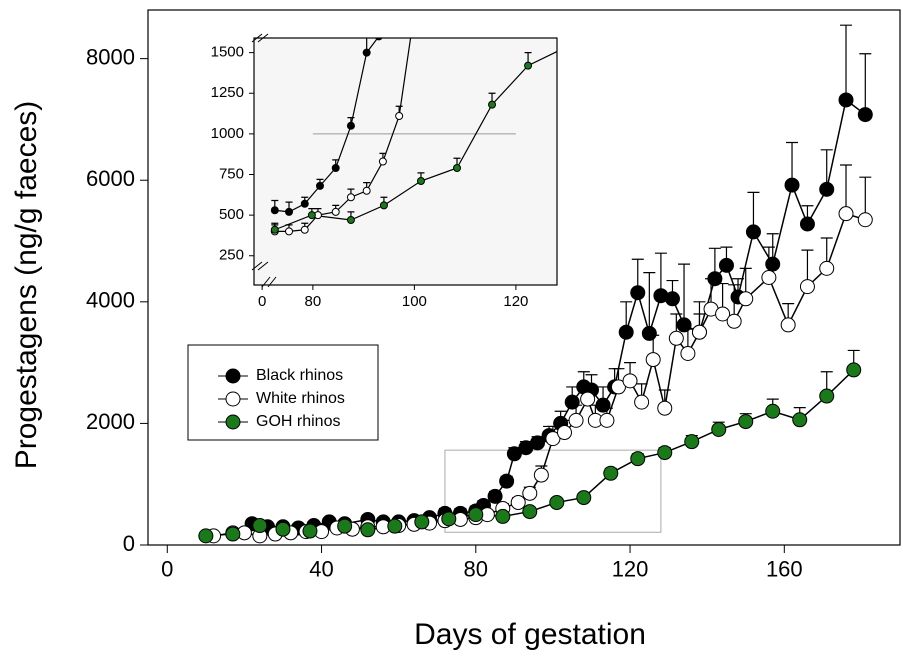  What do you see at coordinates (299, 375) in the screenshot?
I see `legend-label: Black rhinos` at bounding box center [299, 375].